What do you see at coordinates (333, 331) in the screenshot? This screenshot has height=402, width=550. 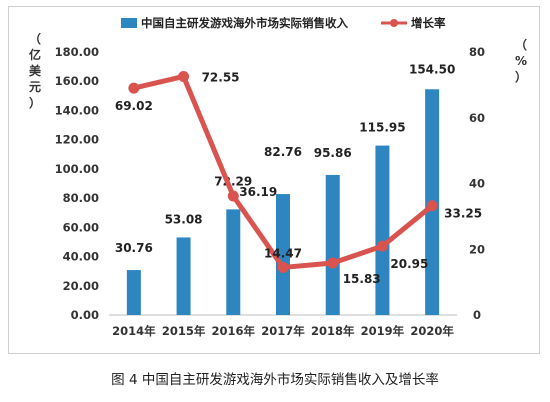 I see `x-tick-label: 2018年` at bounding box center [333, 331].